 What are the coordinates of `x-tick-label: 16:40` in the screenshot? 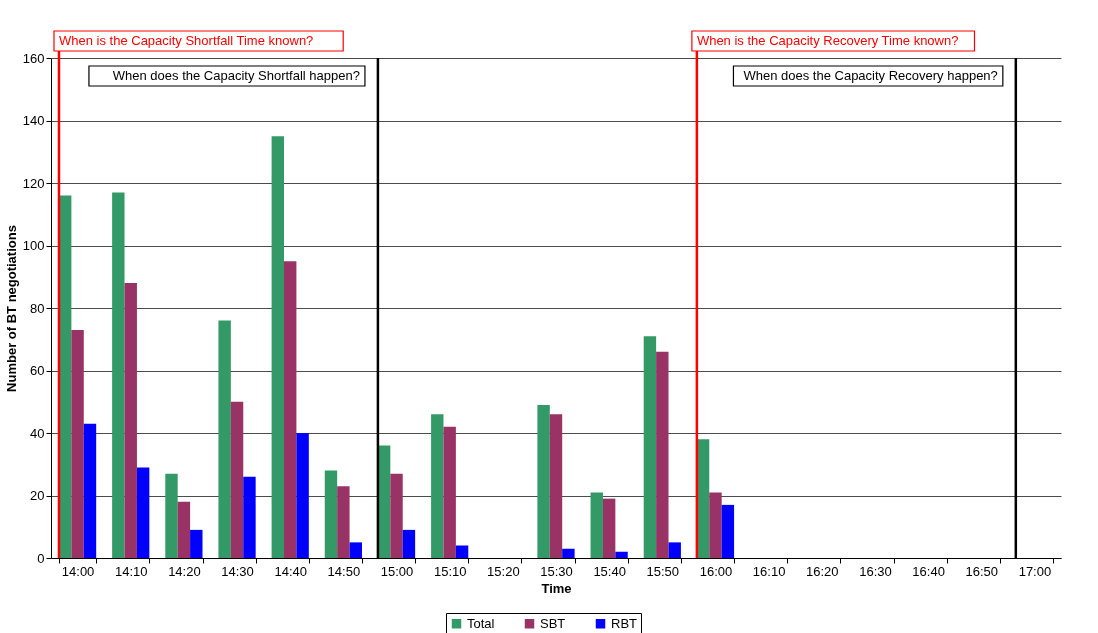 It's located at (928, 571).